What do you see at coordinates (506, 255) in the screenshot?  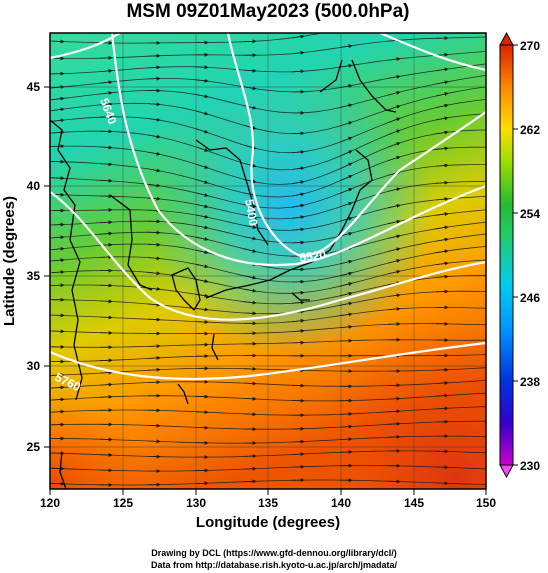 I see `colorbar-body` at bounding box center [506, 255].